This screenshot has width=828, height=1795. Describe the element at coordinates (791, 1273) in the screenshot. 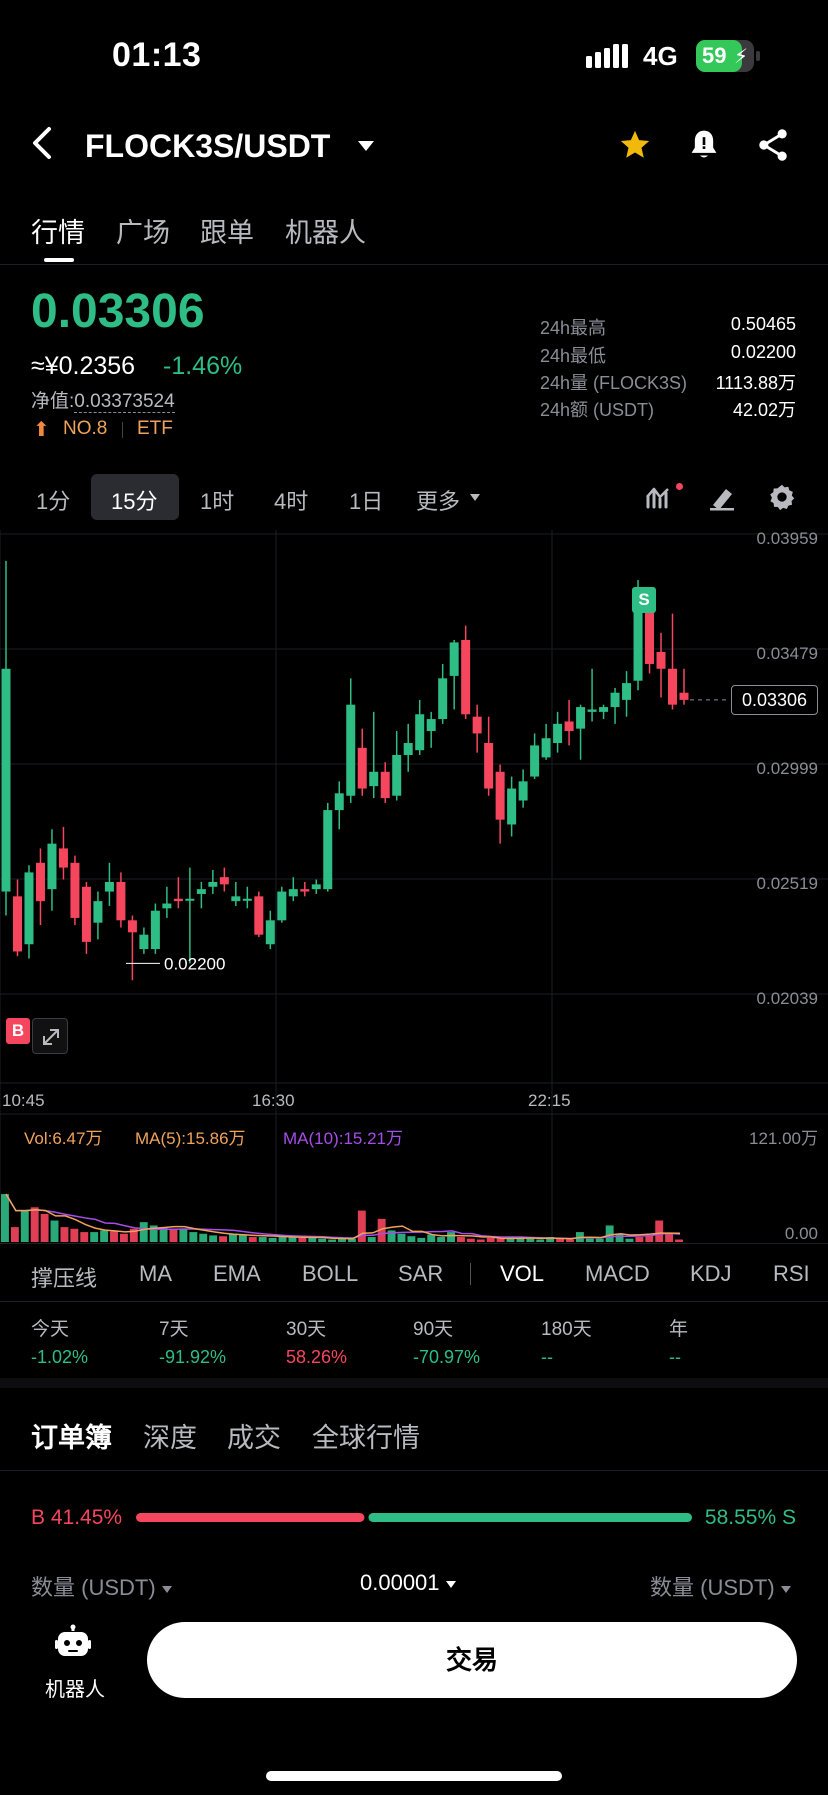

I see `indicator-rsi: RSI` at that location.